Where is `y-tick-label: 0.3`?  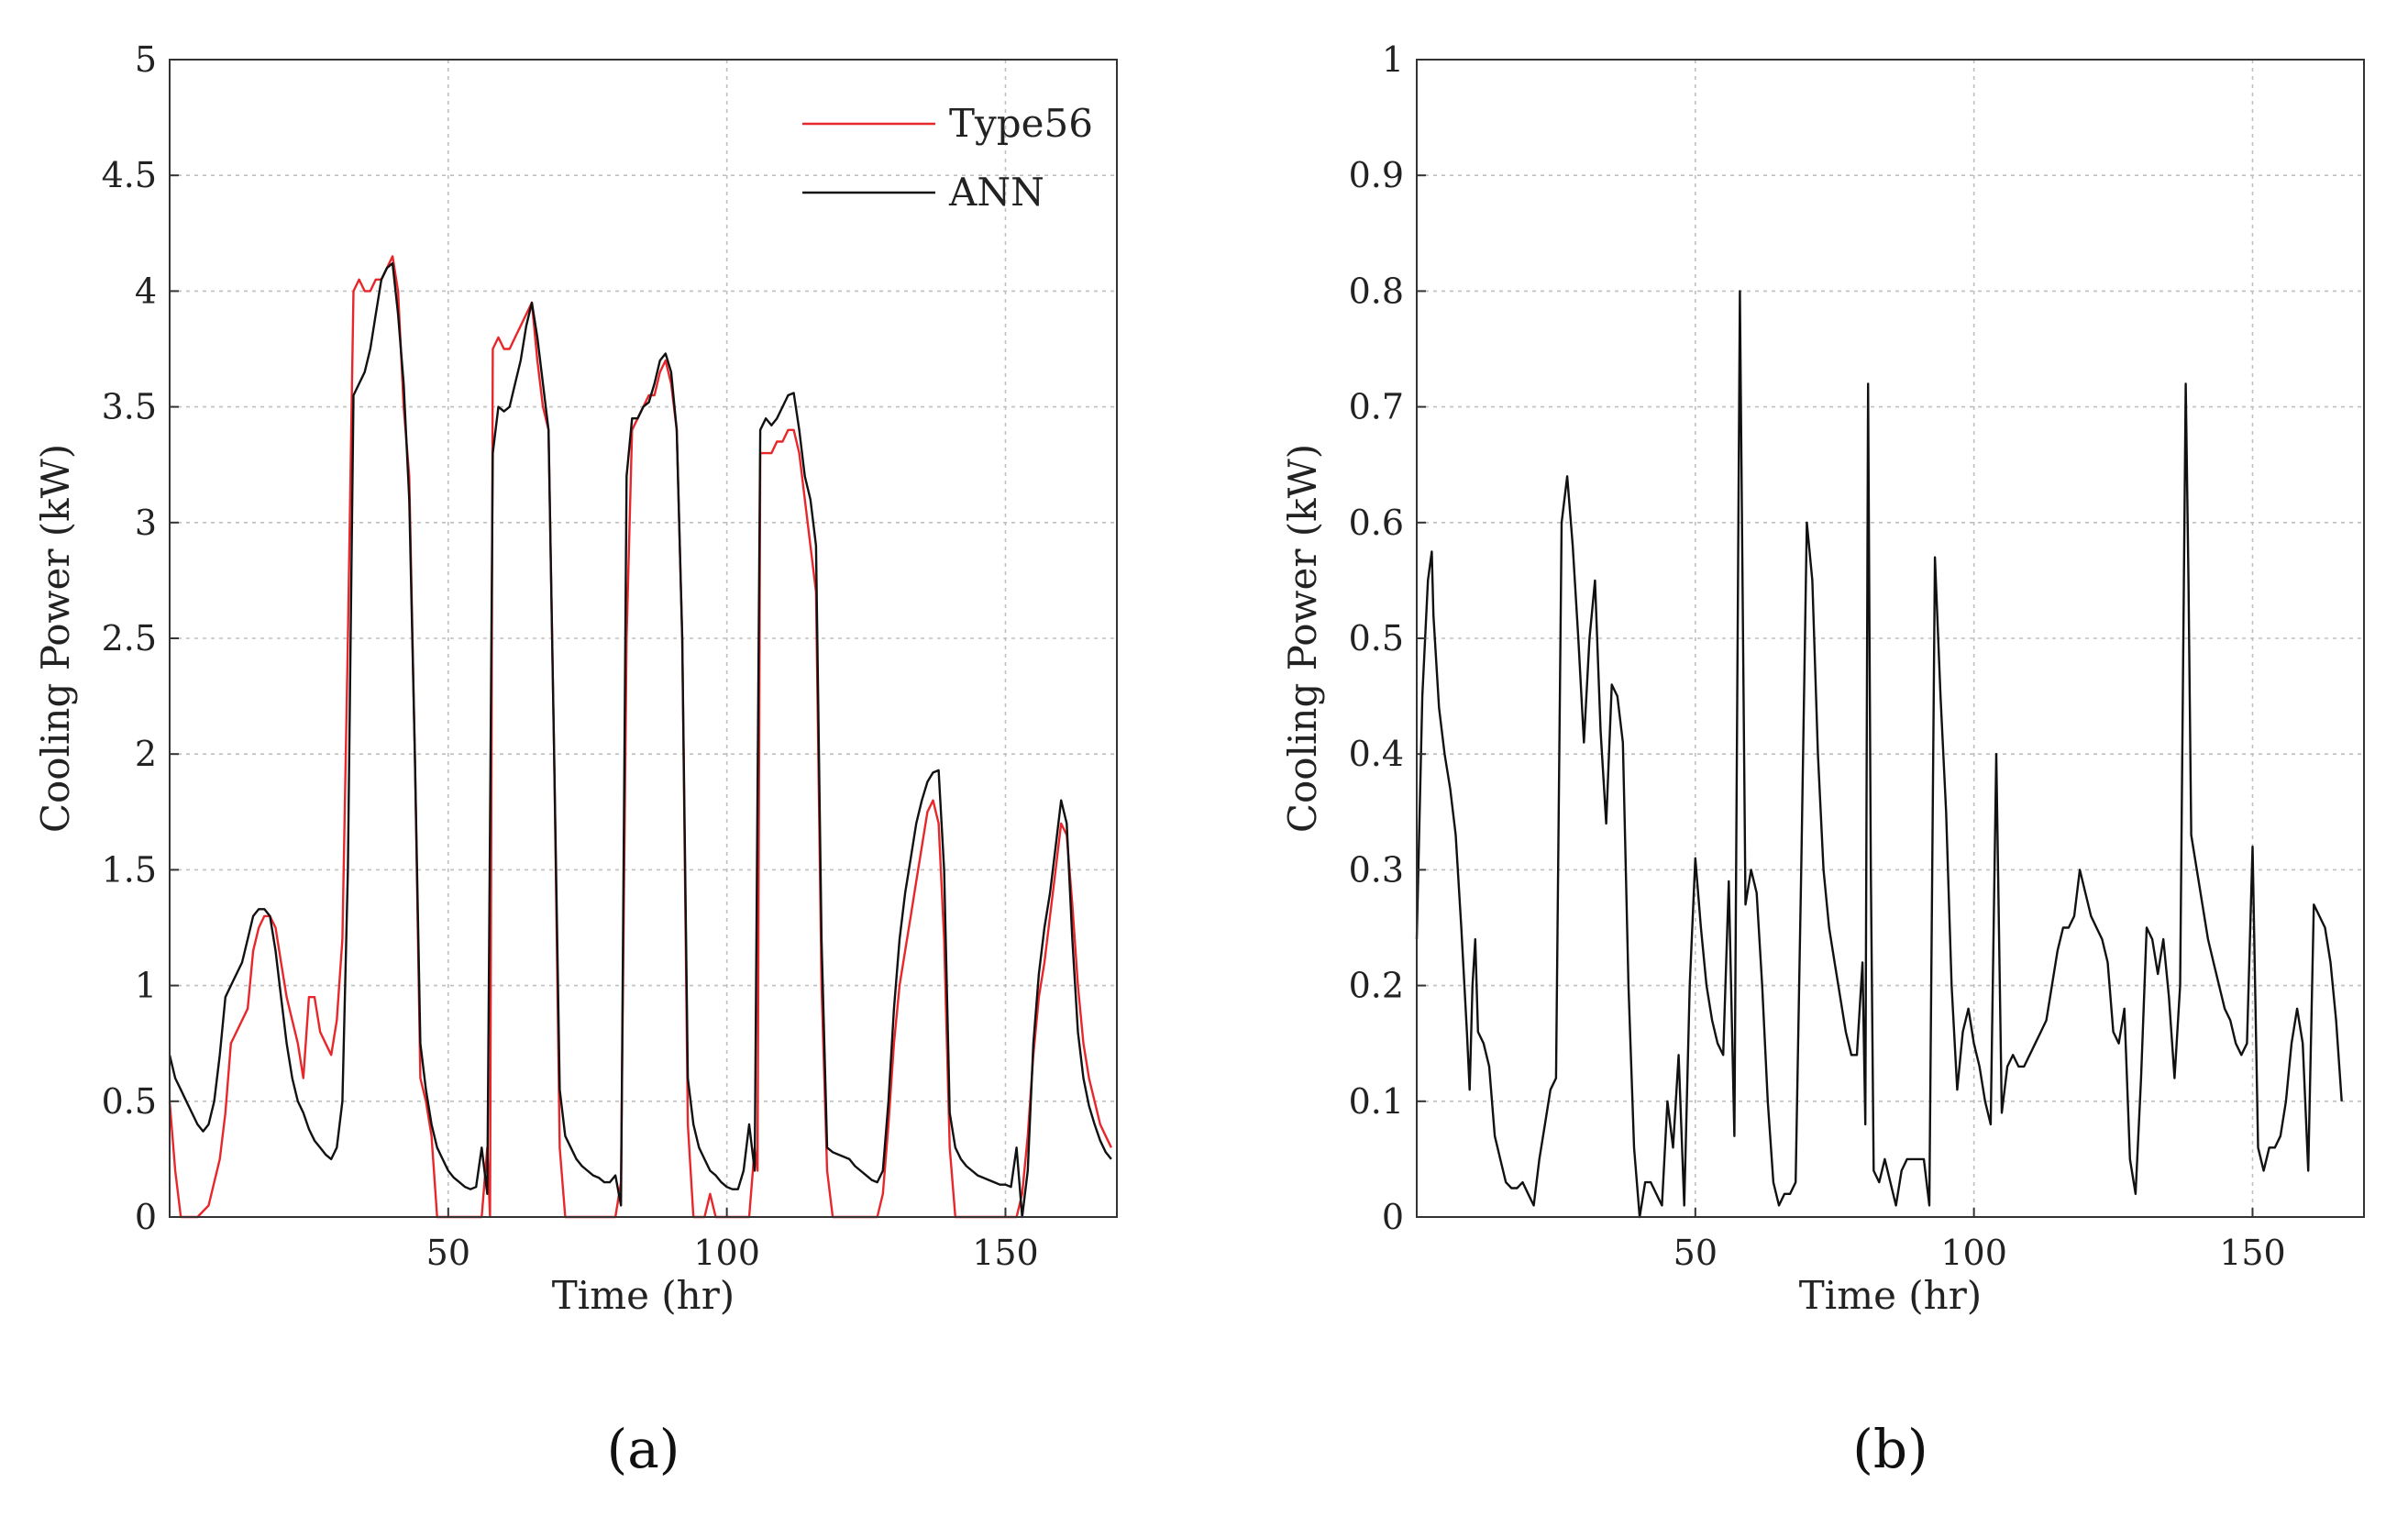
y-tick-label: 0.3 is located at coordinates (1376, 869).